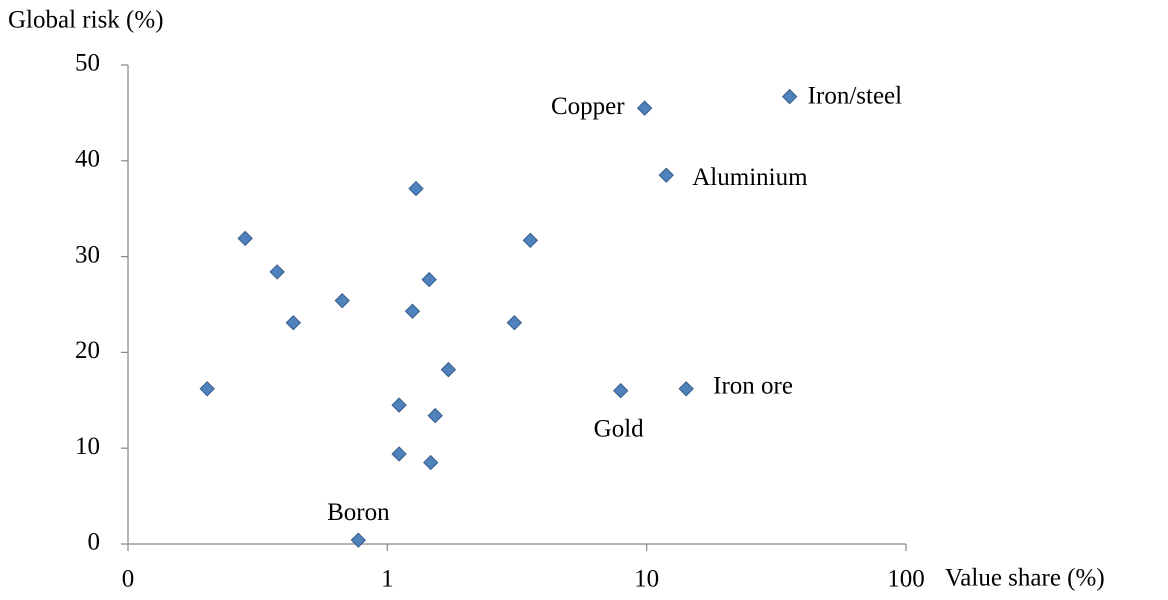 The width and height of the screenshot is (1168, 600). What do you see at coordinates (128, 579) in the screenshot?
I see `x-tick-label: 0` at bounding box center [128, 579].